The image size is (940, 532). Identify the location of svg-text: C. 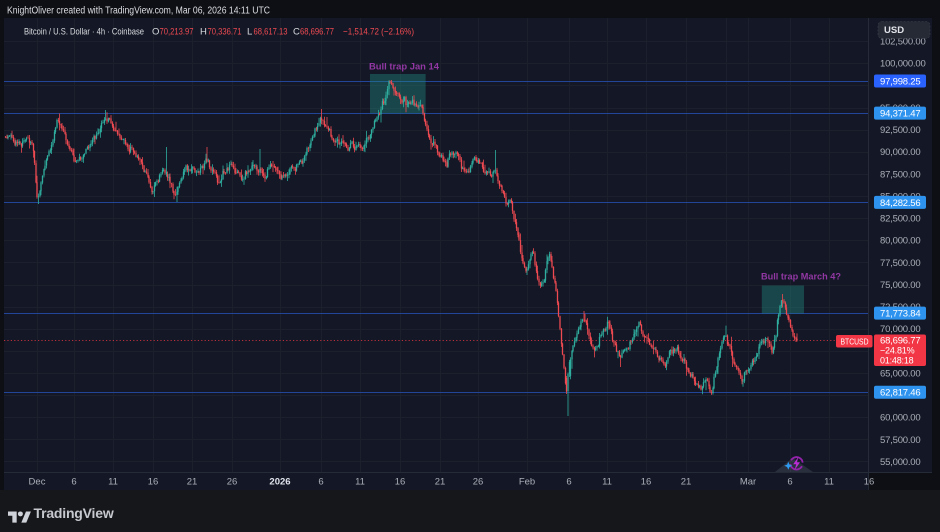
(296, 32).